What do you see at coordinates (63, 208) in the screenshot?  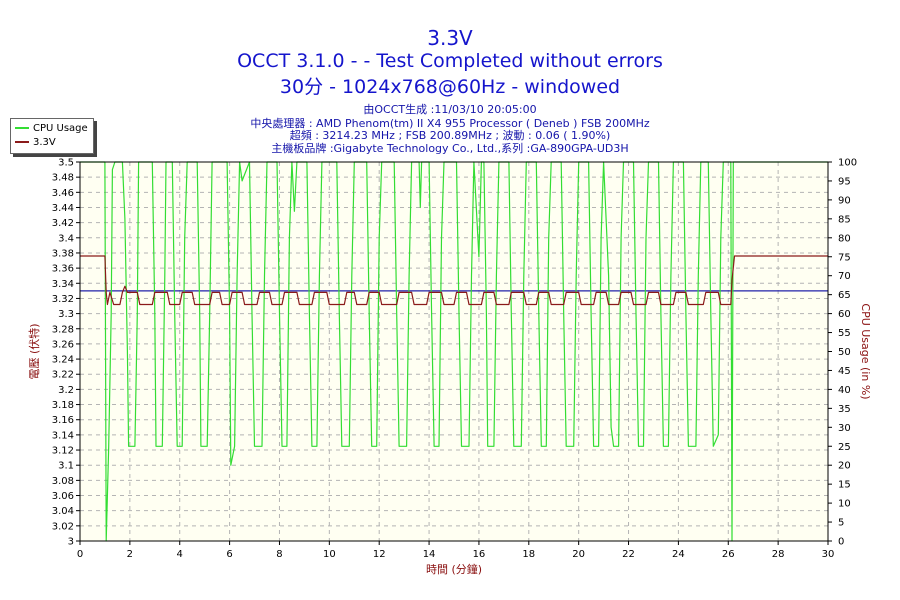 I see `y-left-tick-label: 3.44` at bounding box center [63, 208].